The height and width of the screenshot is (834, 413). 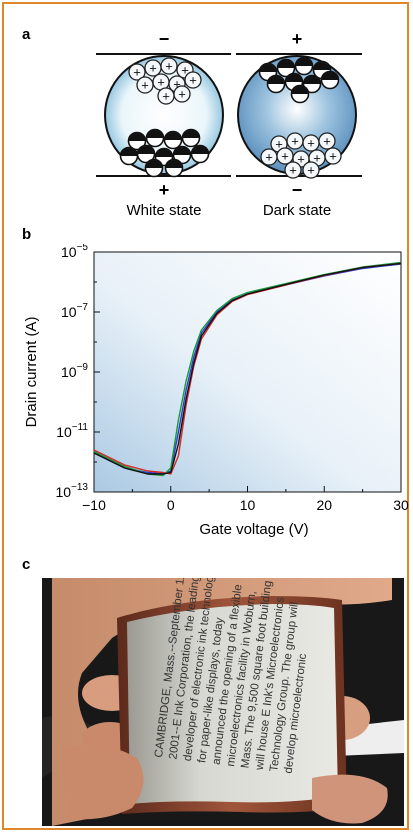 What do you see at coordinates (248, 505) in the screenshot?
I see `x-tick-label: 10` at bounding box center [248, 505].